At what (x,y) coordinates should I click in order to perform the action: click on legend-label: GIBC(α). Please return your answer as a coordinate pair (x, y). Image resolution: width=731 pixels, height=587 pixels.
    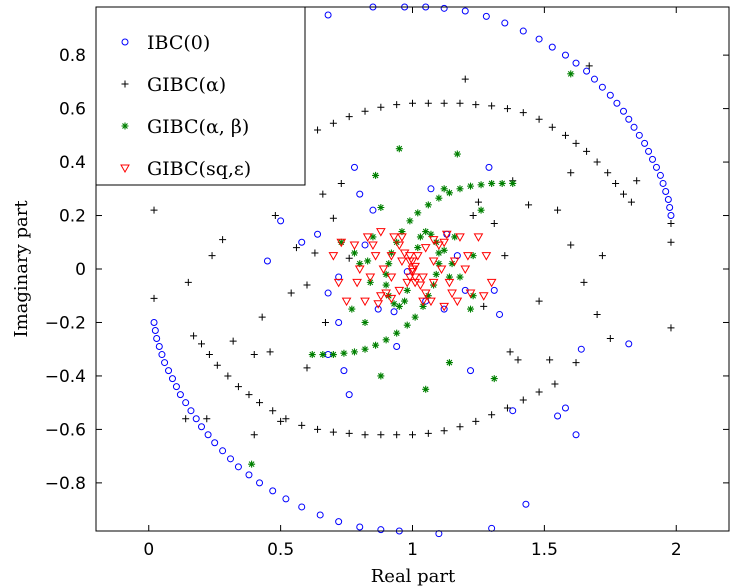
    Looking at the image, I should click on (186, 85).